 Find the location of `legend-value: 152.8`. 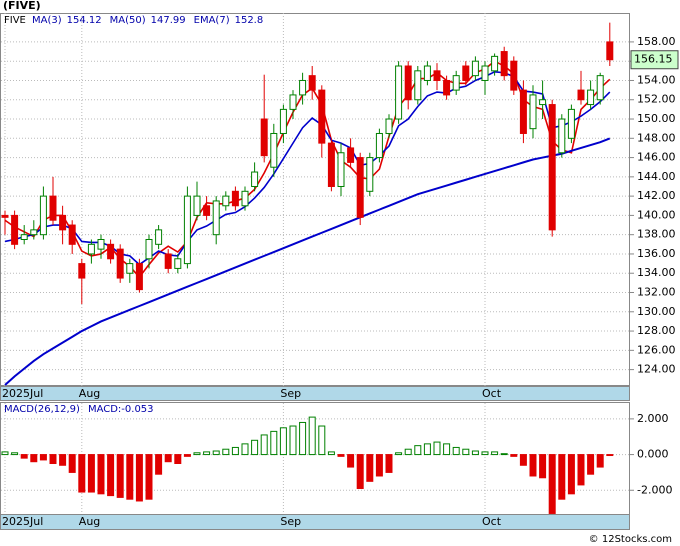

legend-value: 152.8 is located at coordinates (249, 20).